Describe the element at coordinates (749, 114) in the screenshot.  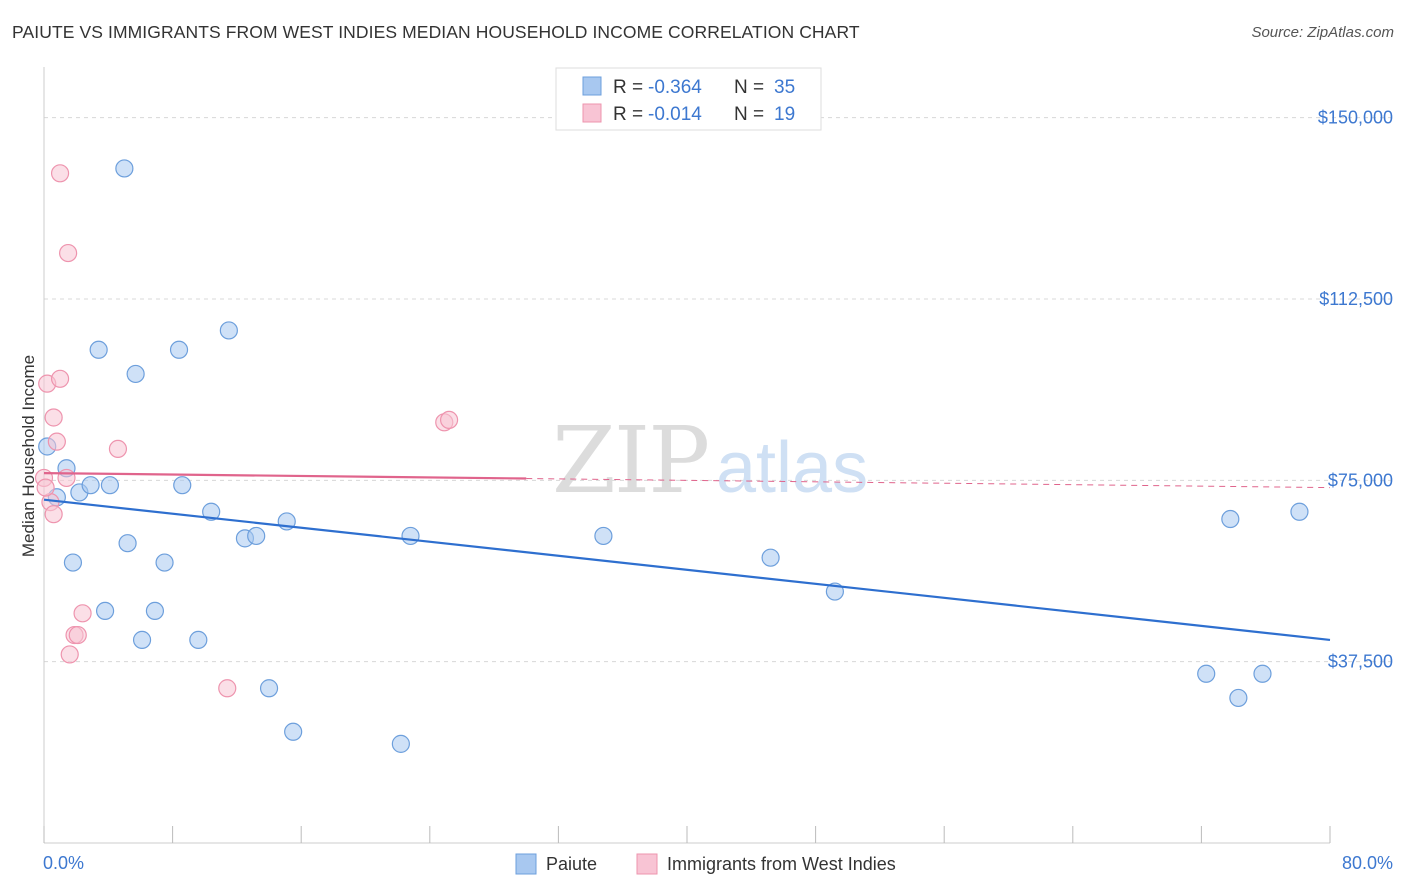
I see `stats-n-label-west-indies: N =` at that location.